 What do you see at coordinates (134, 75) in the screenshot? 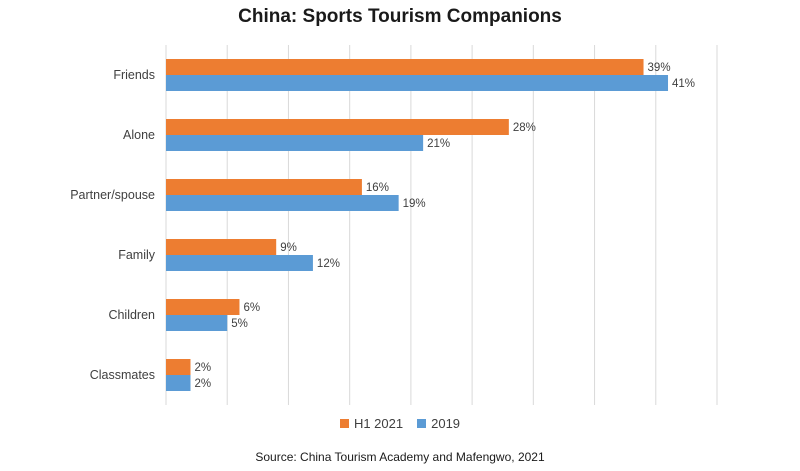
I see `category-label: Friends` at bounding box center [134, 75].